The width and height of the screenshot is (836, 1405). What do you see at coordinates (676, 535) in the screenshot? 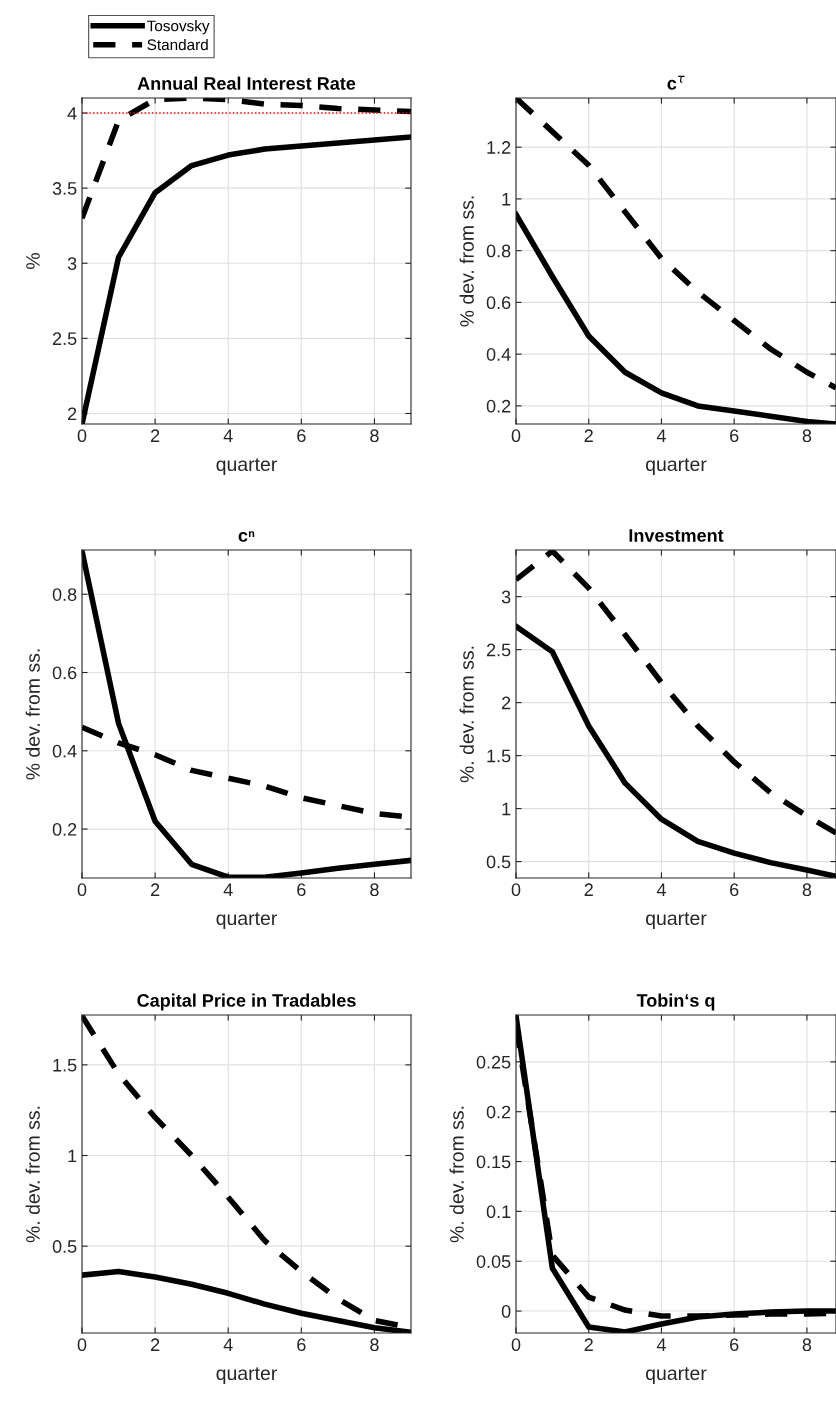
I see `chart-title: Investment` at bounding box center [676, 535].